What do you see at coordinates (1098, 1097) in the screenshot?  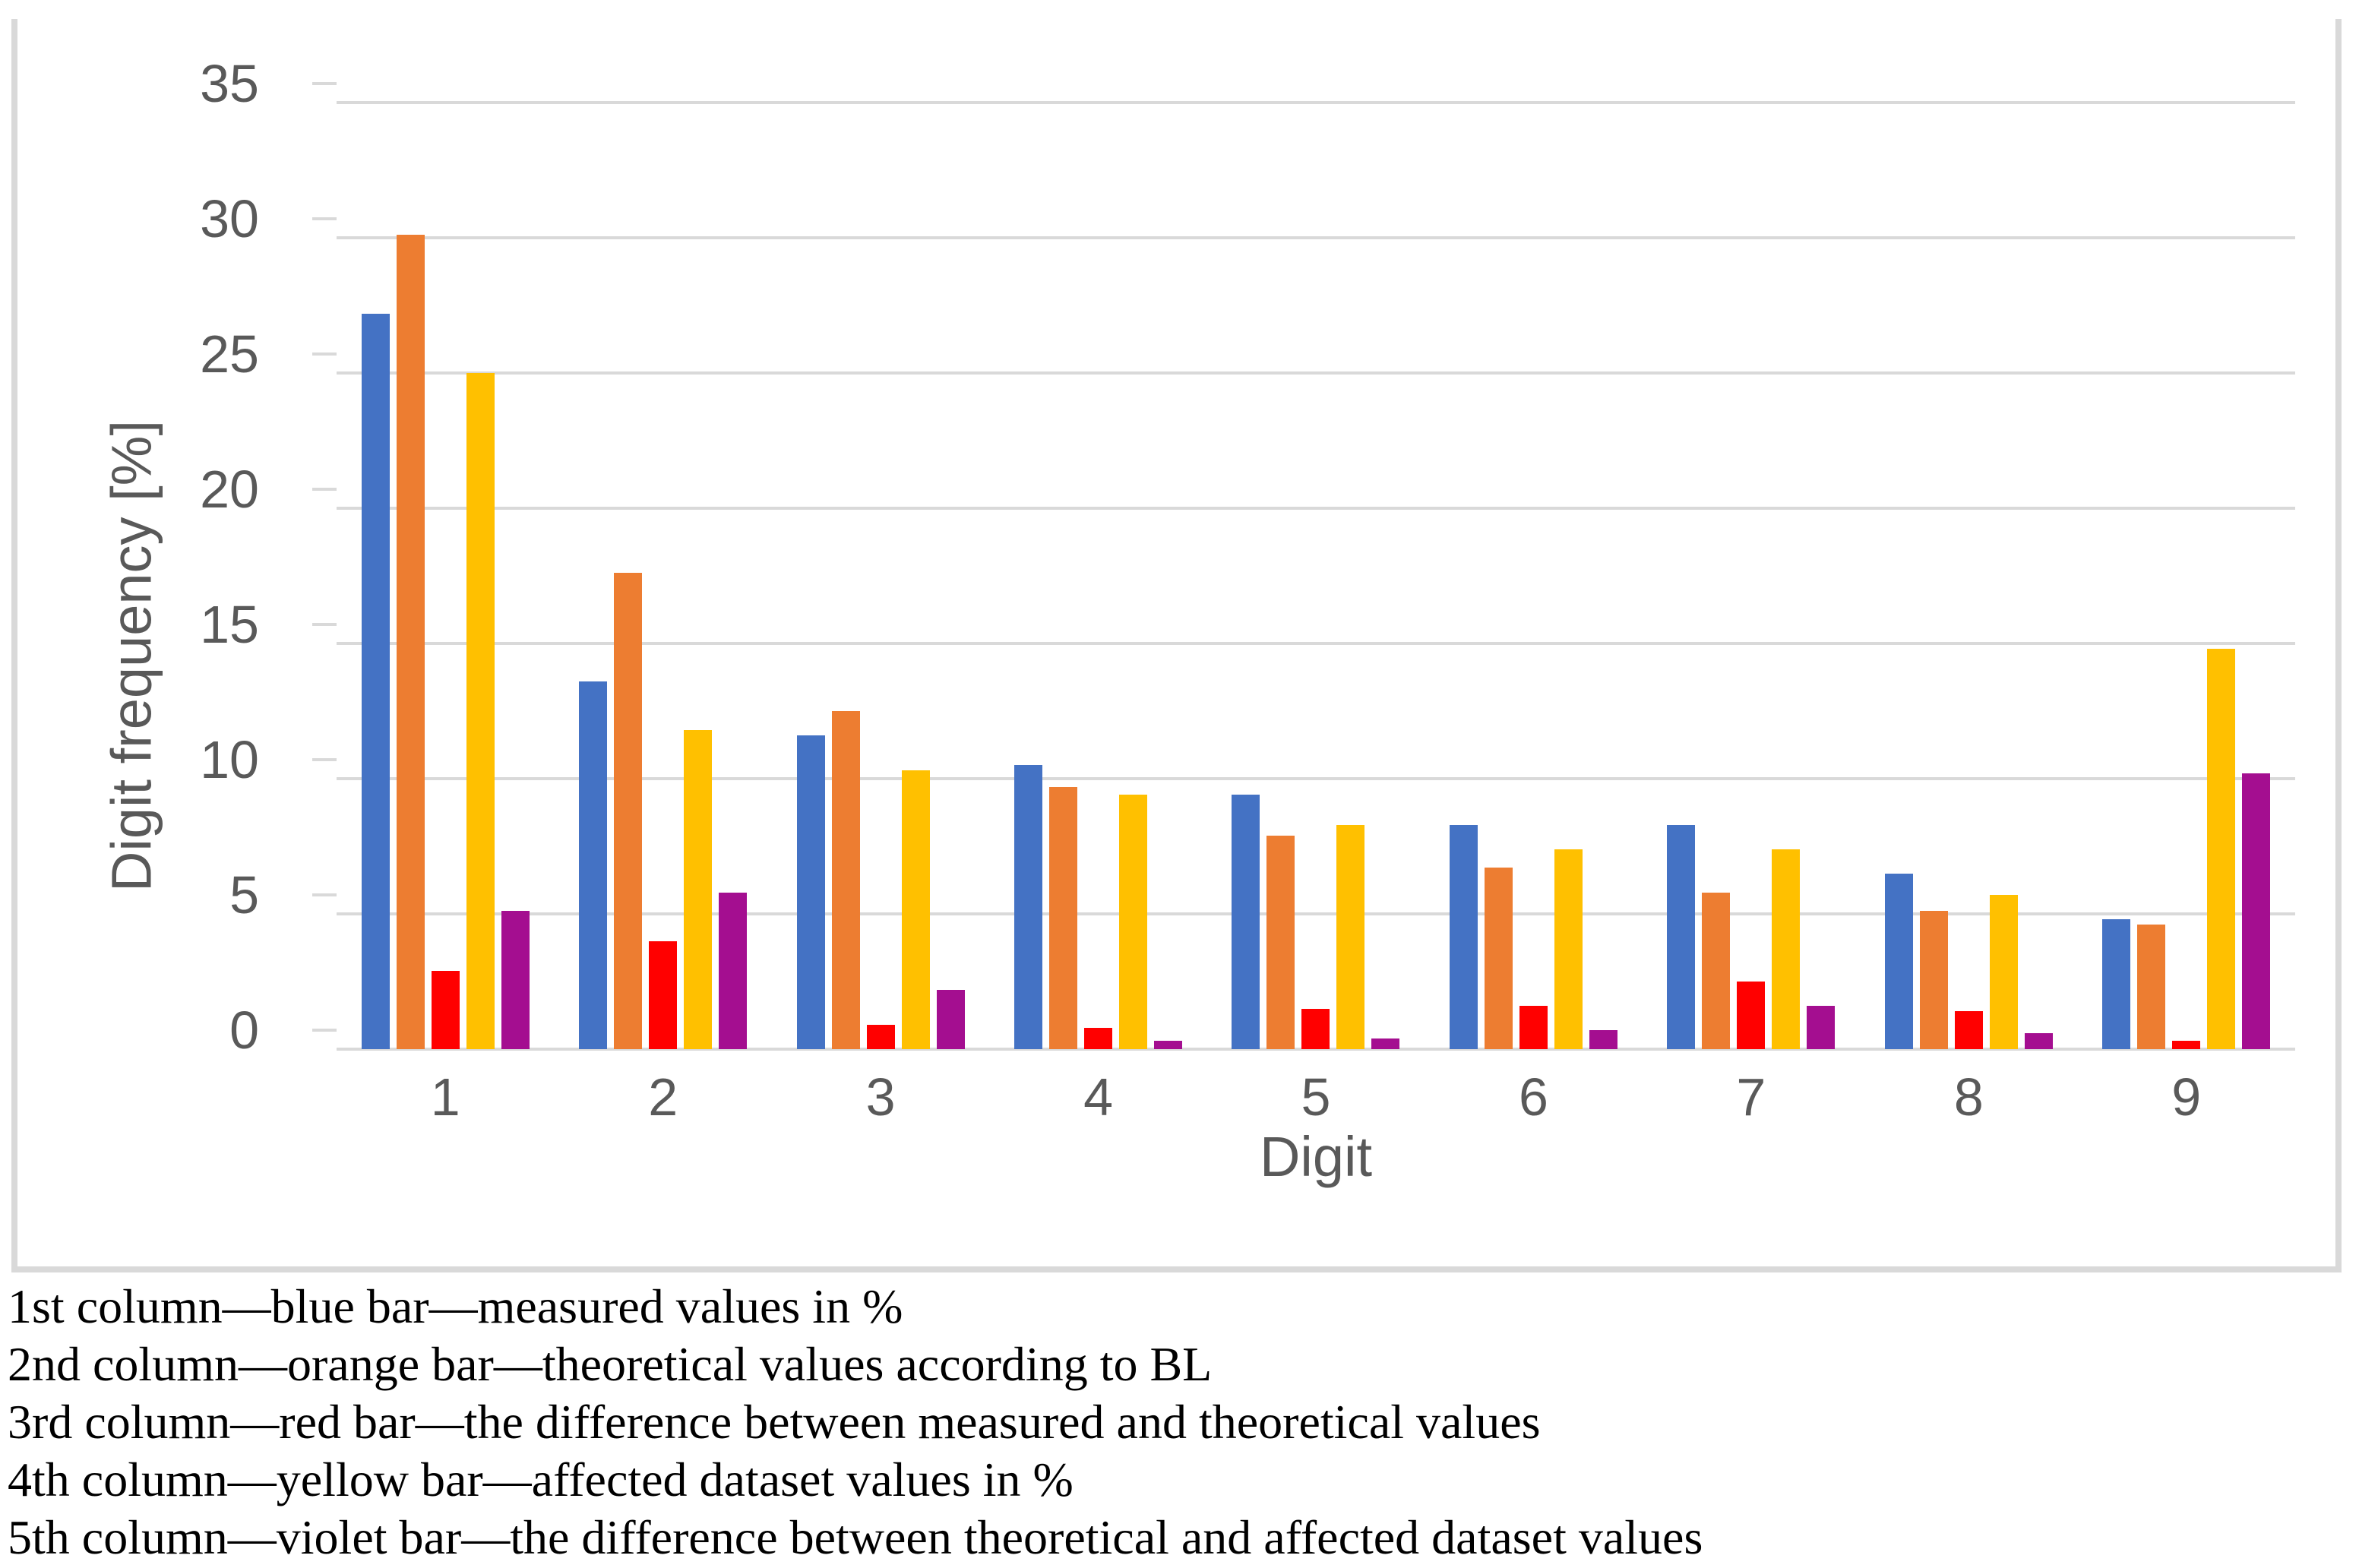 I see `x-tick-label: 4` at bounding box center [1098, 1097].